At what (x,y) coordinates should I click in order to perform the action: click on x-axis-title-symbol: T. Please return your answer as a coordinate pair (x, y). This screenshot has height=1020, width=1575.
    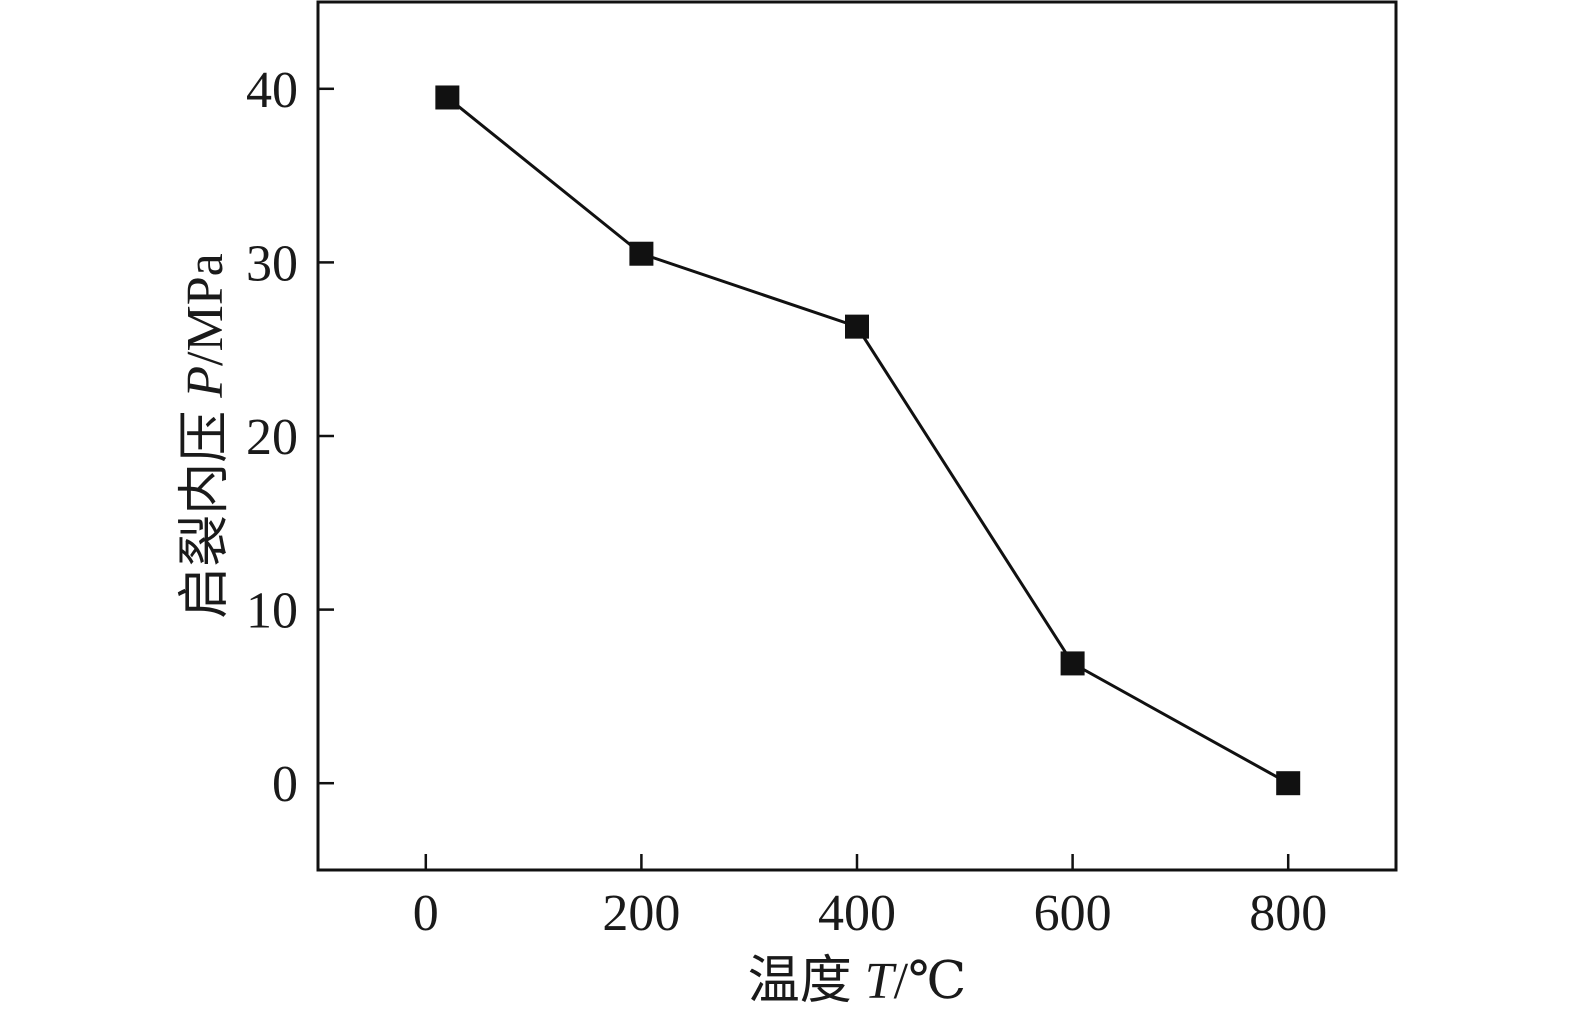
    Looking at the image, I should click on (881, 981).